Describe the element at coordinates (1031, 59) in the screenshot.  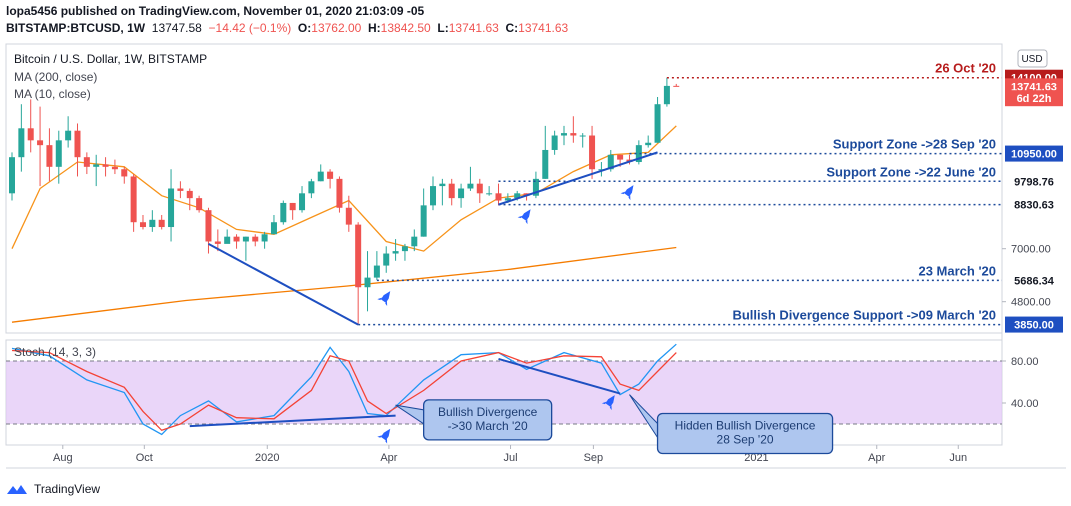
I see `currency-label: USD` at that location.